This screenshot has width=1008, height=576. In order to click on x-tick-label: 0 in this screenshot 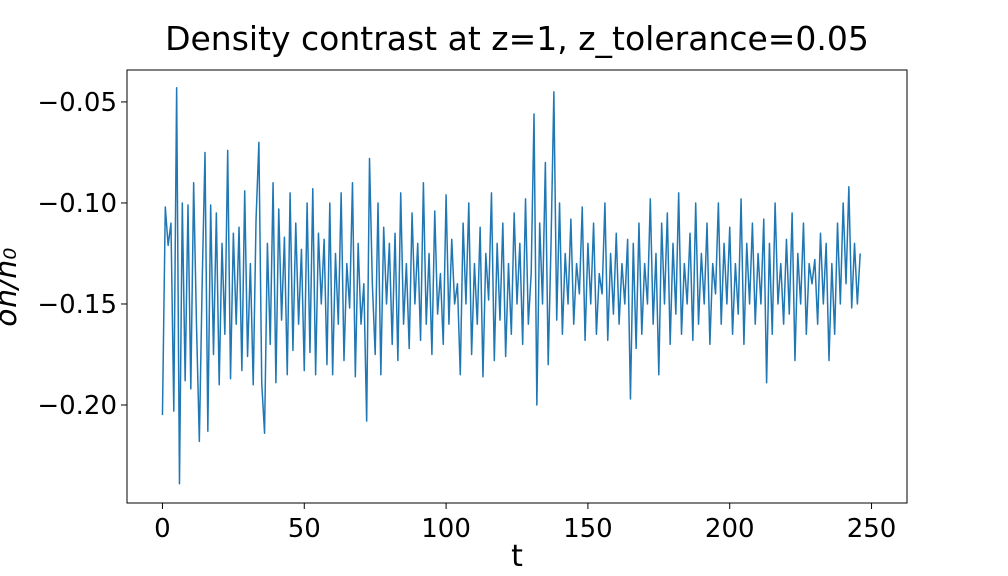, I will do `click(162, 529)`.